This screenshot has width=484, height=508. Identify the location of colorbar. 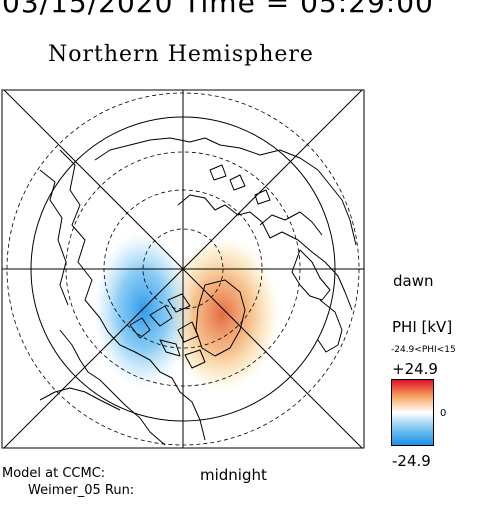
(412, 412).